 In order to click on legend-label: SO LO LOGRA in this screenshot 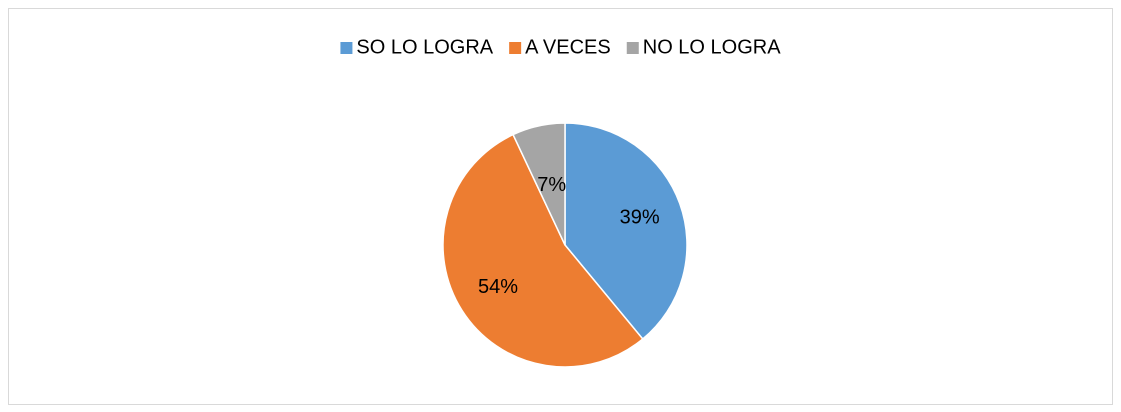, I will do `click(424, 47)`.